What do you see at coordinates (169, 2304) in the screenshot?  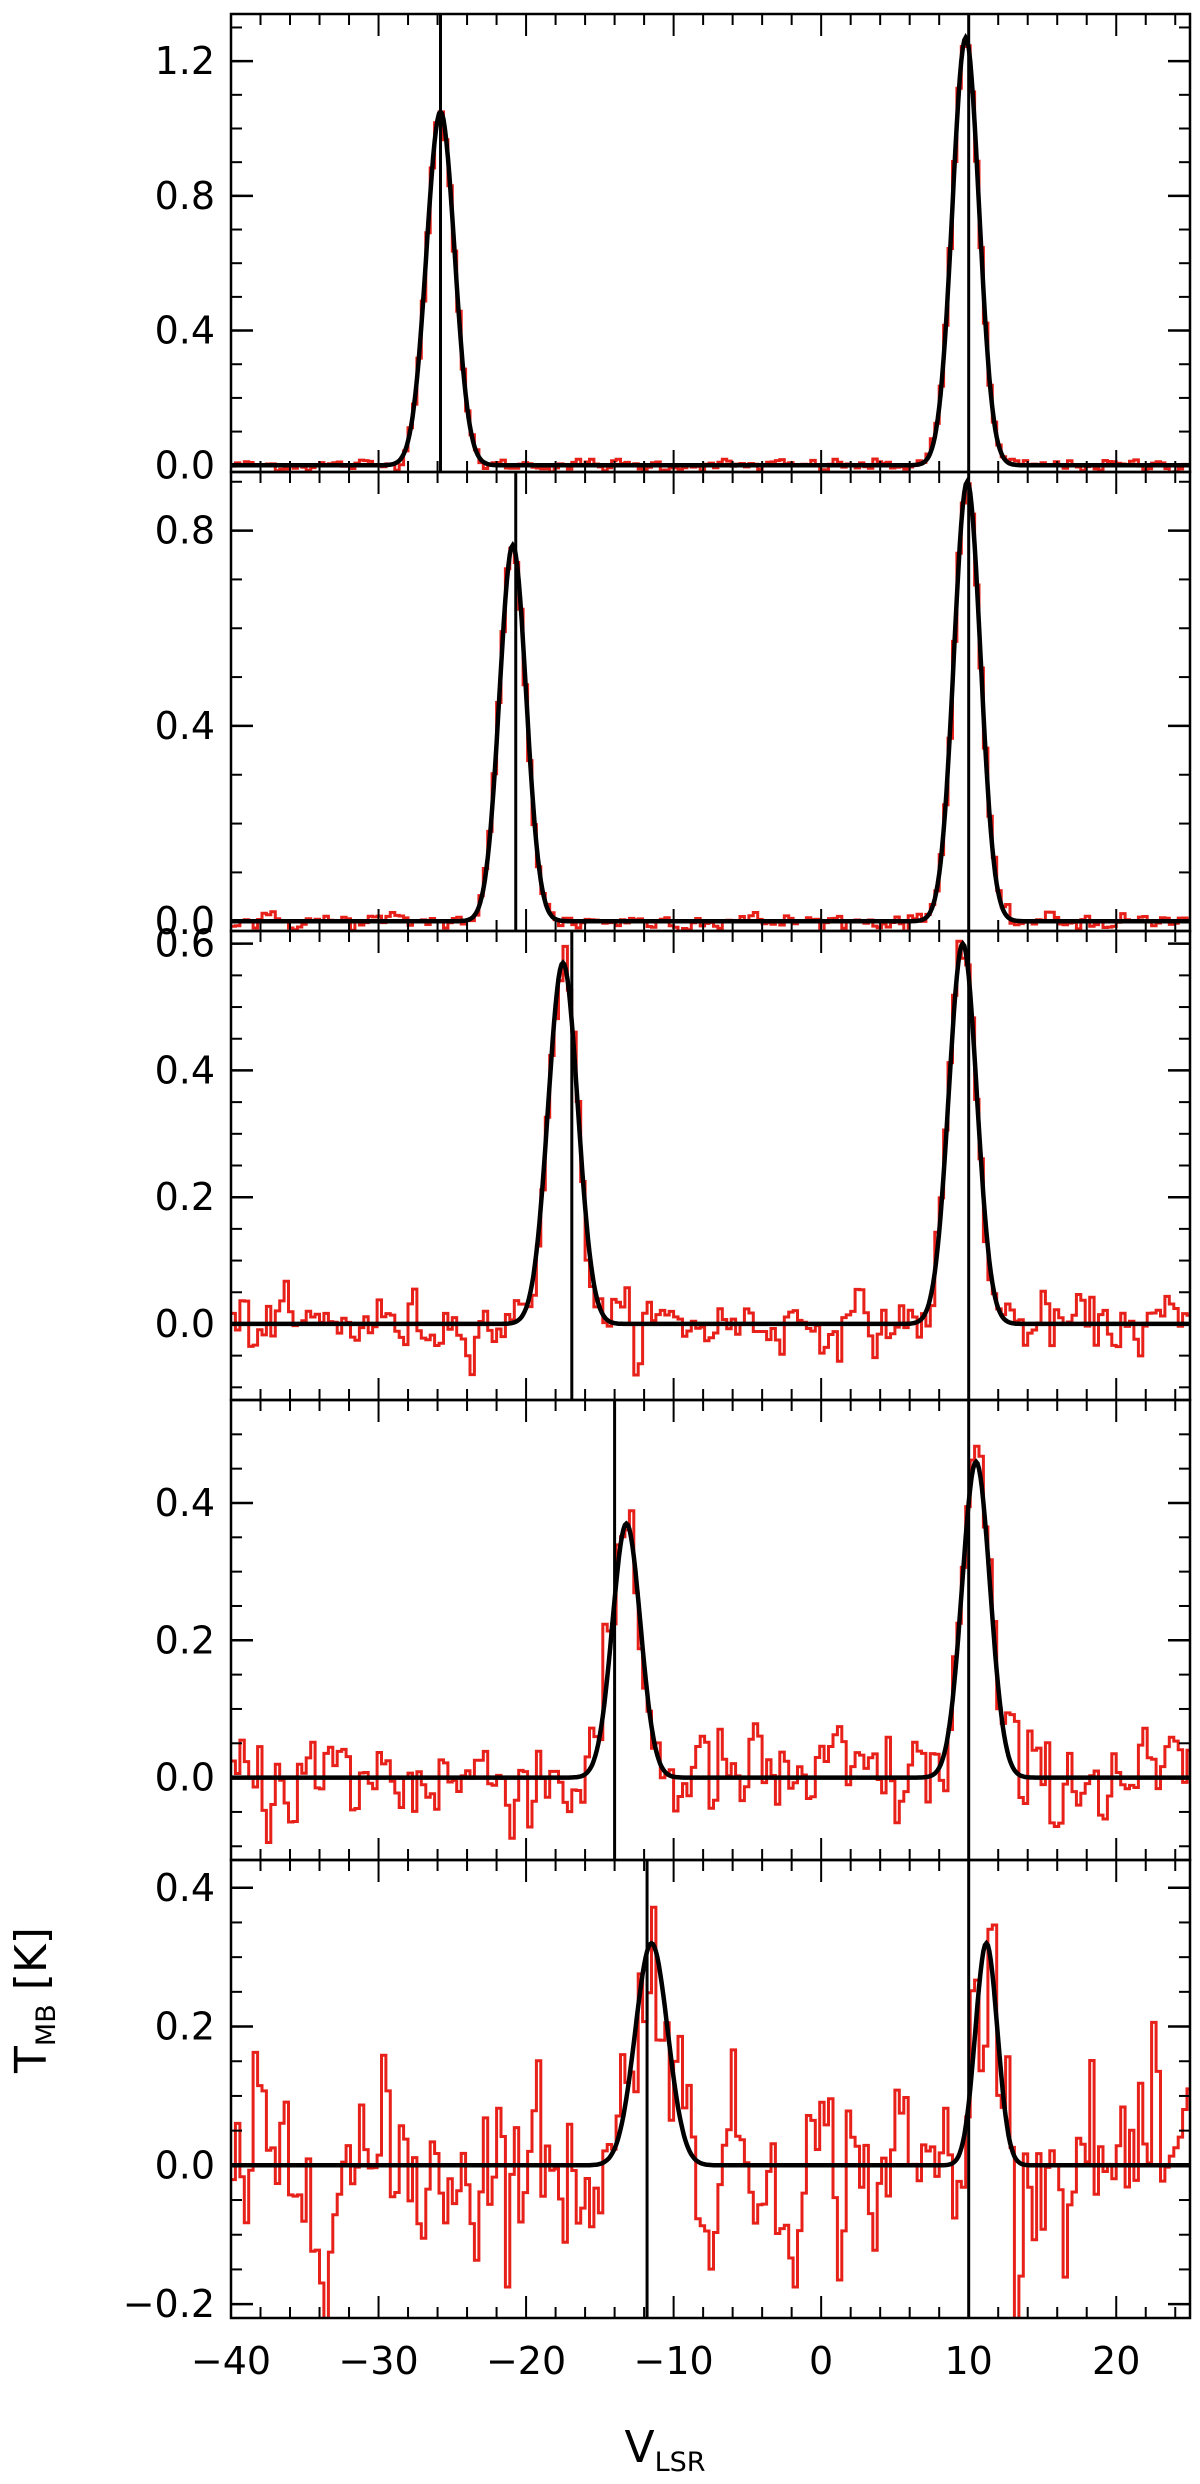 I see `y-tick-label: −0.2` at bounding box center [169, 2304].